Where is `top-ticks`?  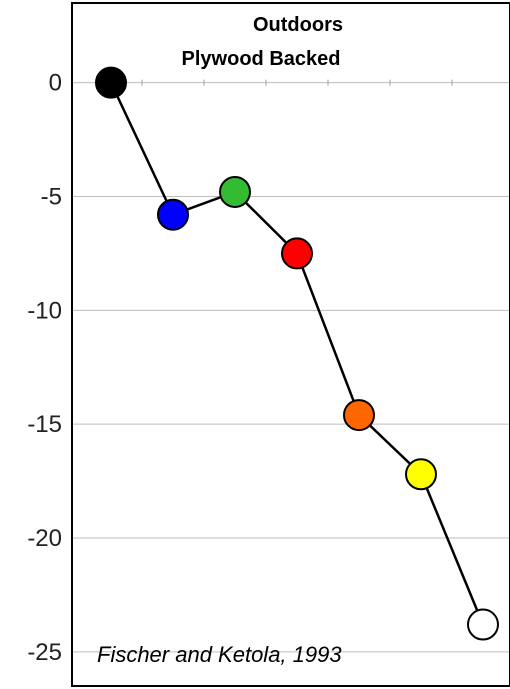 top-ticks is located at coordinates (297, 82).